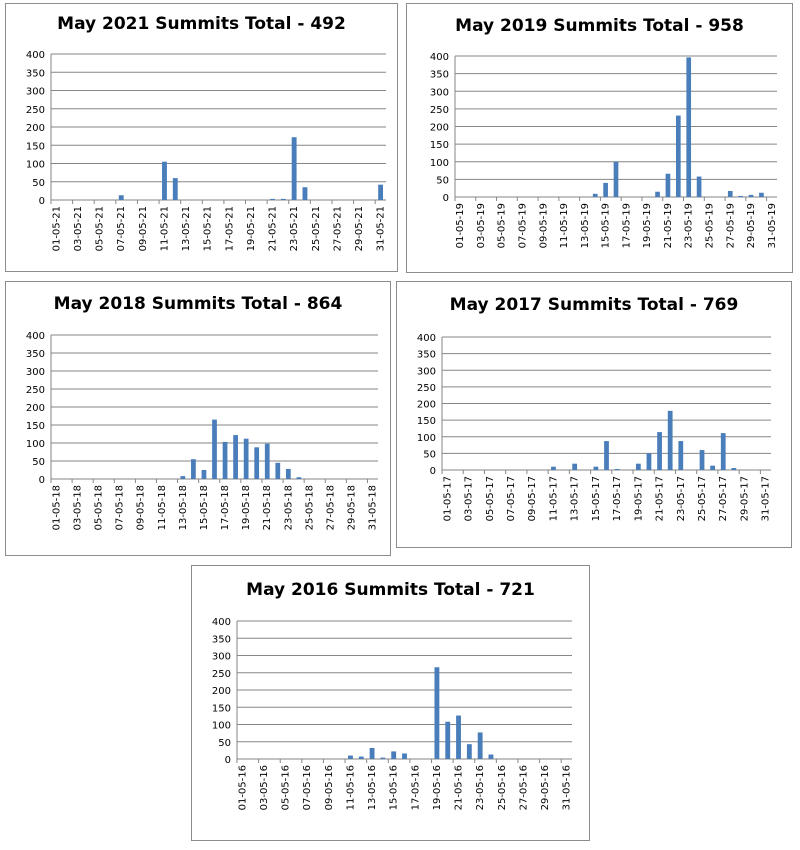 The image size is (800, 850). I want to click on x-tick-label: 31-05-19, so click(772, 225).